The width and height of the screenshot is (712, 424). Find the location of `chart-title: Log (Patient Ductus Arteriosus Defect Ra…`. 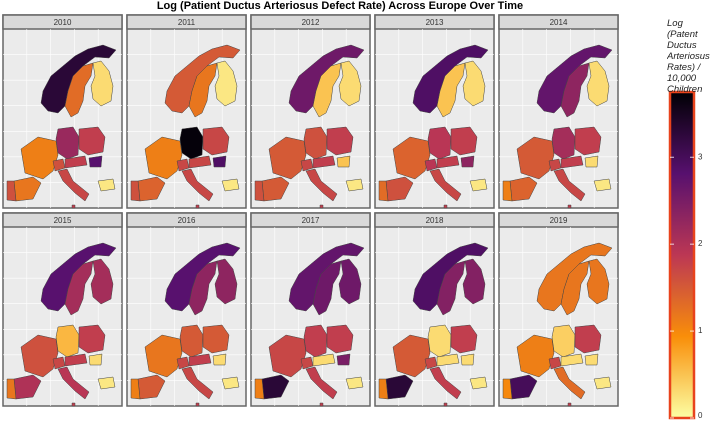

chart-title: Log (Patient Ductus Arteriosus Defect Ra… is located at coordinates (340, 6).